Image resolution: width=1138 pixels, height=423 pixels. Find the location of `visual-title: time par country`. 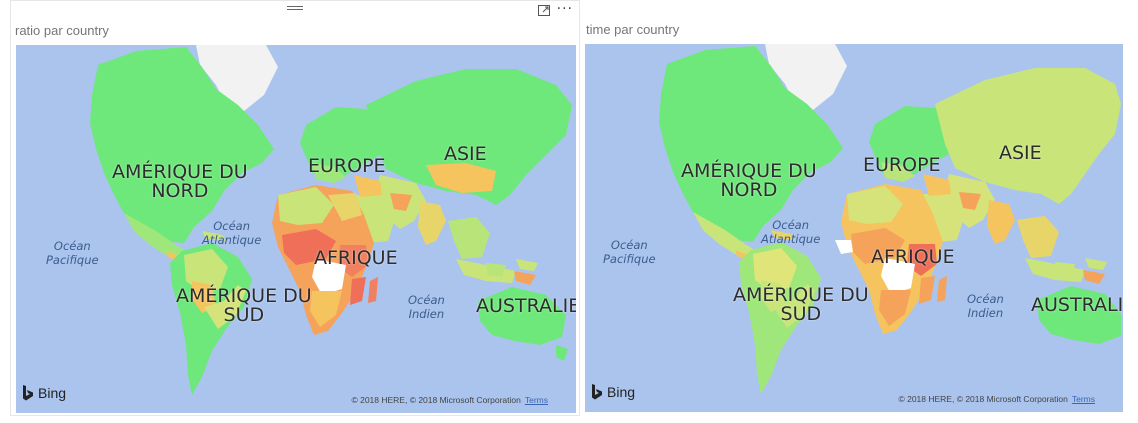

visual-title: time par country is located at coordinates (633, 29).